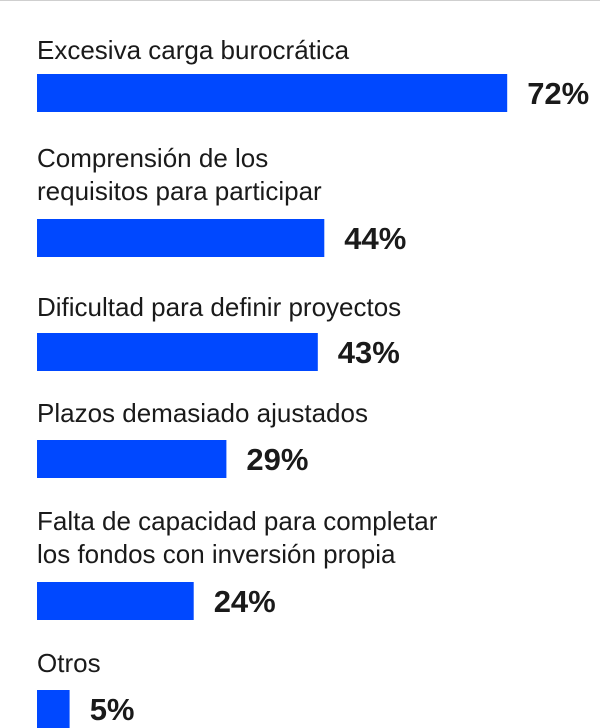  What do you see at coordinates (152, 158) in the screenshot?
I see `category-label: Comprensión de los` at bounding box center [152, 158].